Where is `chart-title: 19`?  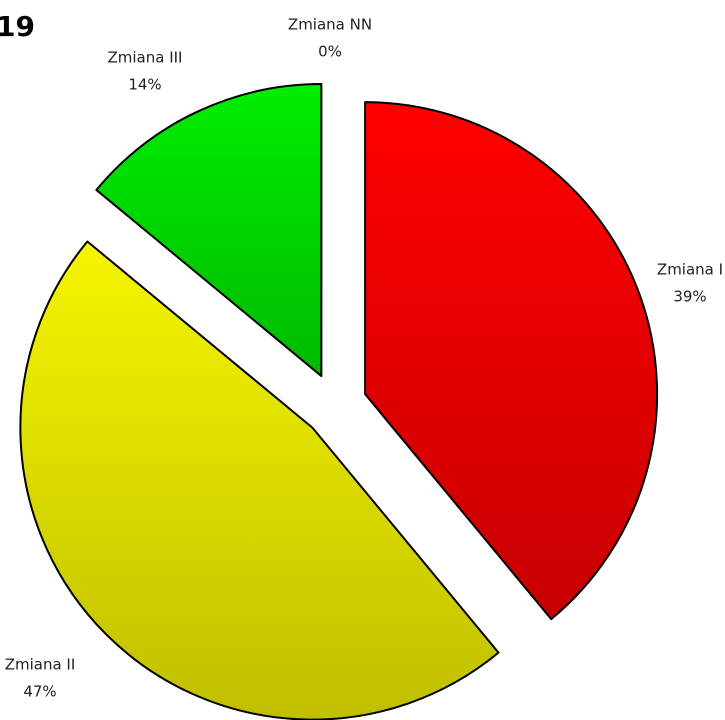 chart-title: 19 is located at coordinates (17, 26).